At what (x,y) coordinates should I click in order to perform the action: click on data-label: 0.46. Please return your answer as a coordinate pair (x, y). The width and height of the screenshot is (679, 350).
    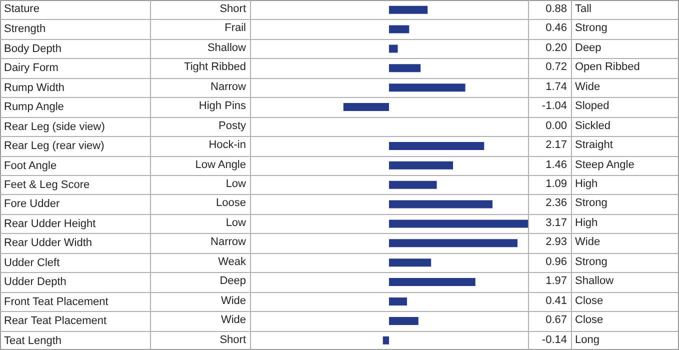
    Looking at the image, I should click on (556, 28).